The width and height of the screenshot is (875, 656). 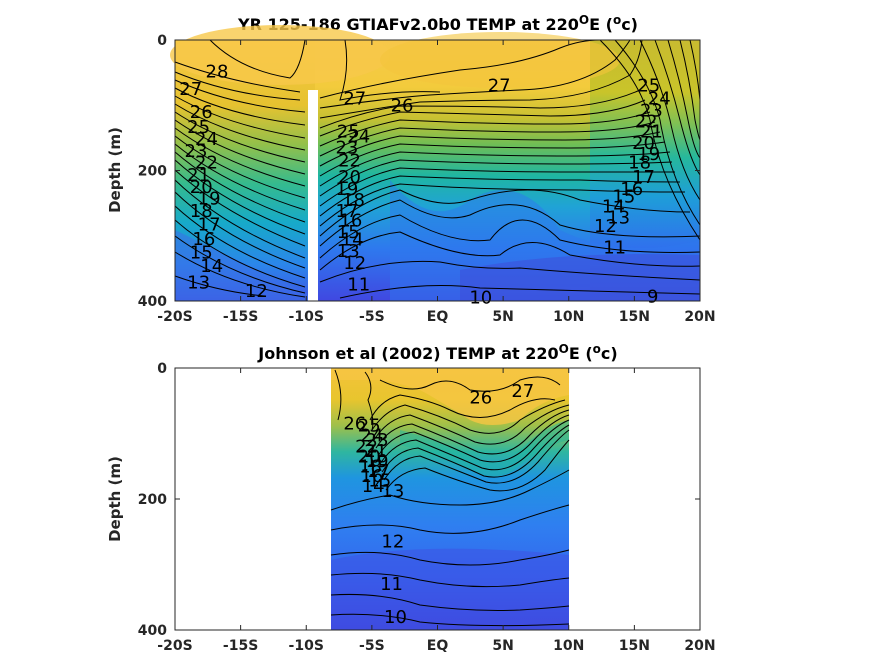 What do you see at coordinates (568, 317) in the screenshot?
I see `x-tick-label: 10N` at bounding box center [568, 317].